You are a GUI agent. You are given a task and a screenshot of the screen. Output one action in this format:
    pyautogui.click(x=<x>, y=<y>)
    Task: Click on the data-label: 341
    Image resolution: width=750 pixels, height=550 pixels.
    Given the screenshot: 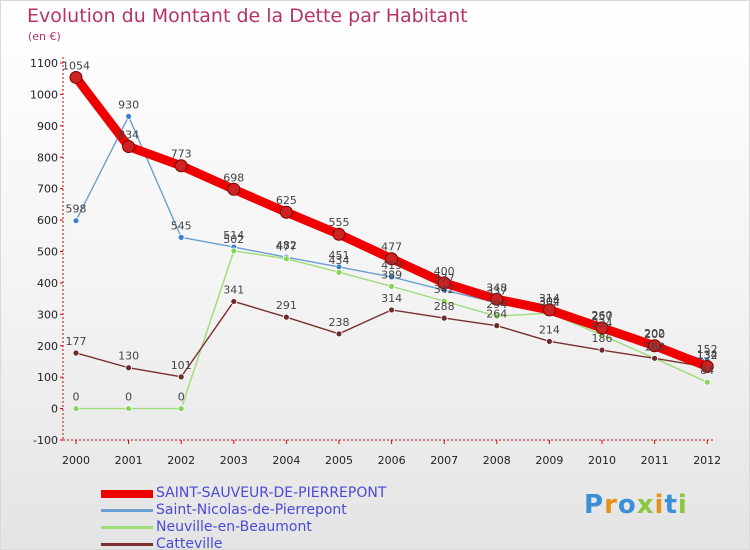 What is the action you would take?
    pyautogui.click(x=233, y=289)
    